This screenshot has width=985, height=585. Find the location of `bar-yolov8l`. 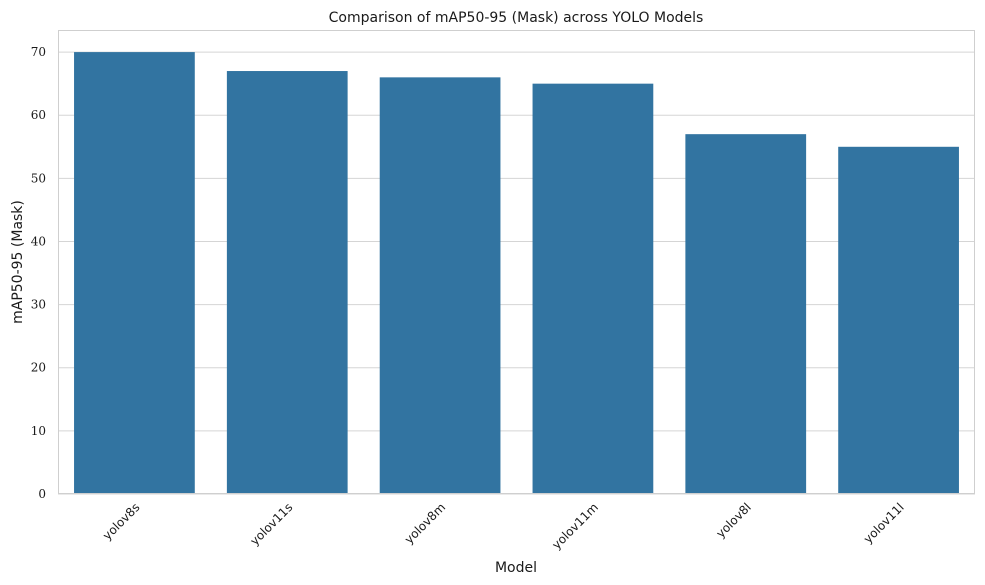

bar-yolov8l is located at coordinates (746, 314).